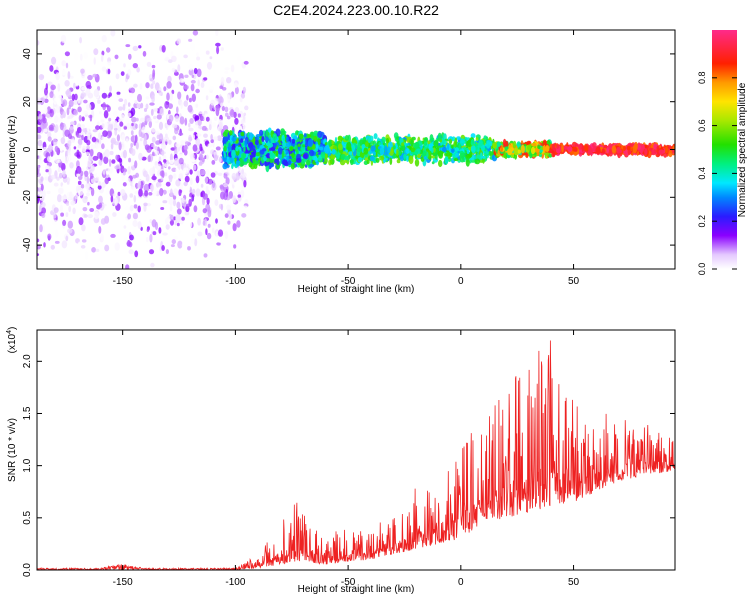 The image size is (750, 600). What do you see at coordinates (356, 589) in the screenshot?
I see `snr-x-axis-label: Height of straight line (km)` at bounding box center [356, 589].